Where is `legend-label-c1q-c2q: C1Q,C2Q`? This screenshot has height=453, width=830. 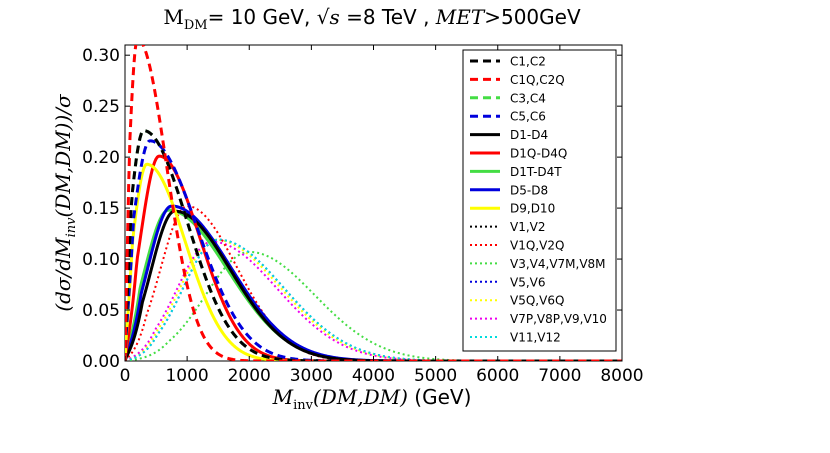 legend-label-c1q-c2q: C1Q,C2Q is located at coordinates (537, 80).